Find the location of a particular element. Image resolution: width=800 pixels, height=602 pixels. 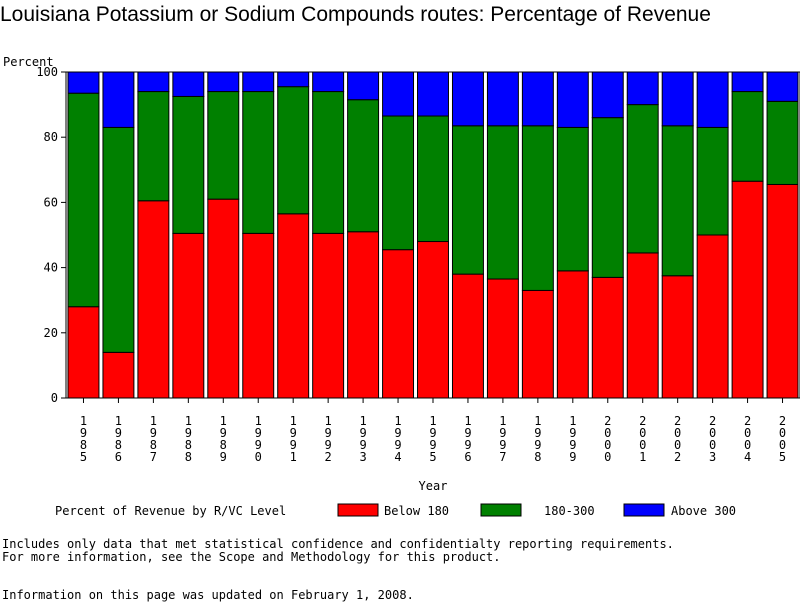

y-axis-label: Percent is located at coordinates (28, 62).